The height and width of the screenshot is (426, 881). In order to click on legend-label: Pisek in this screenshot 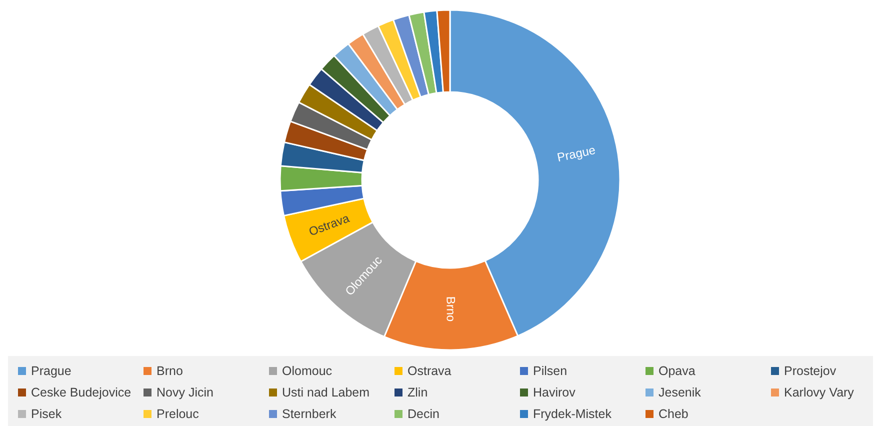, I will do `click(46, 414)`.